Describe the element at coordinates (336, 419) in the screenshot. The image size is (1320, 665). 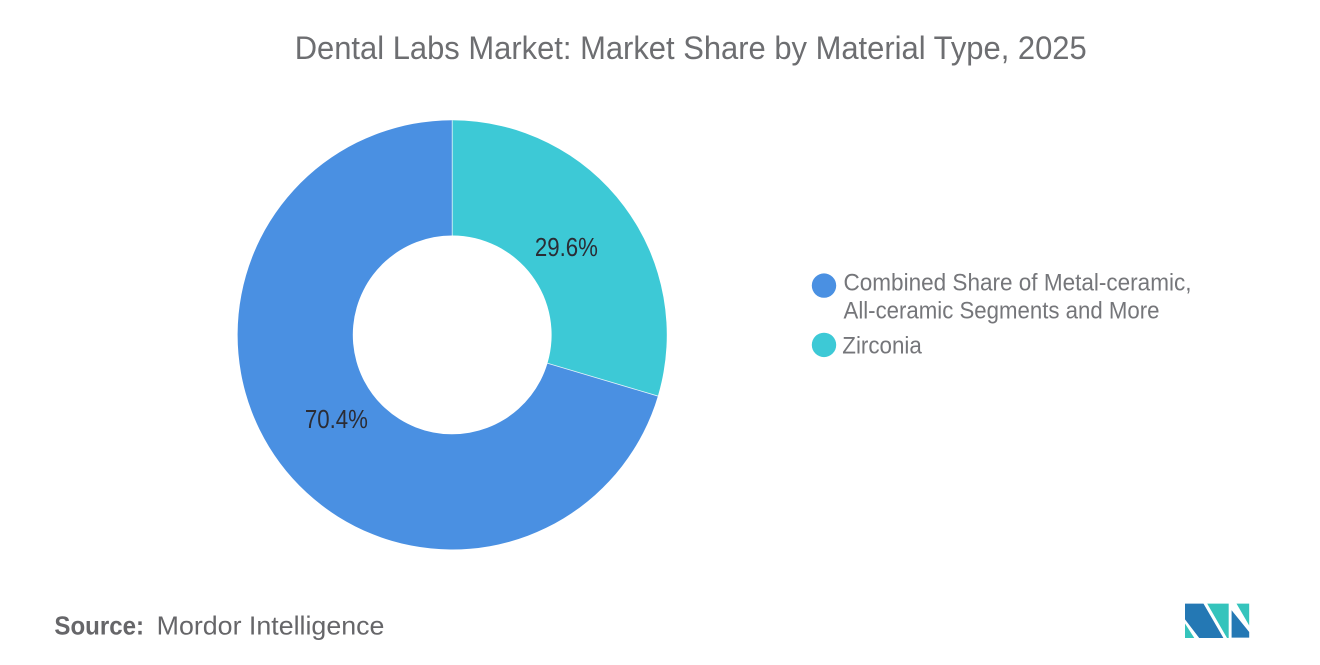
I see `svg-text: 70.4%` at that location.